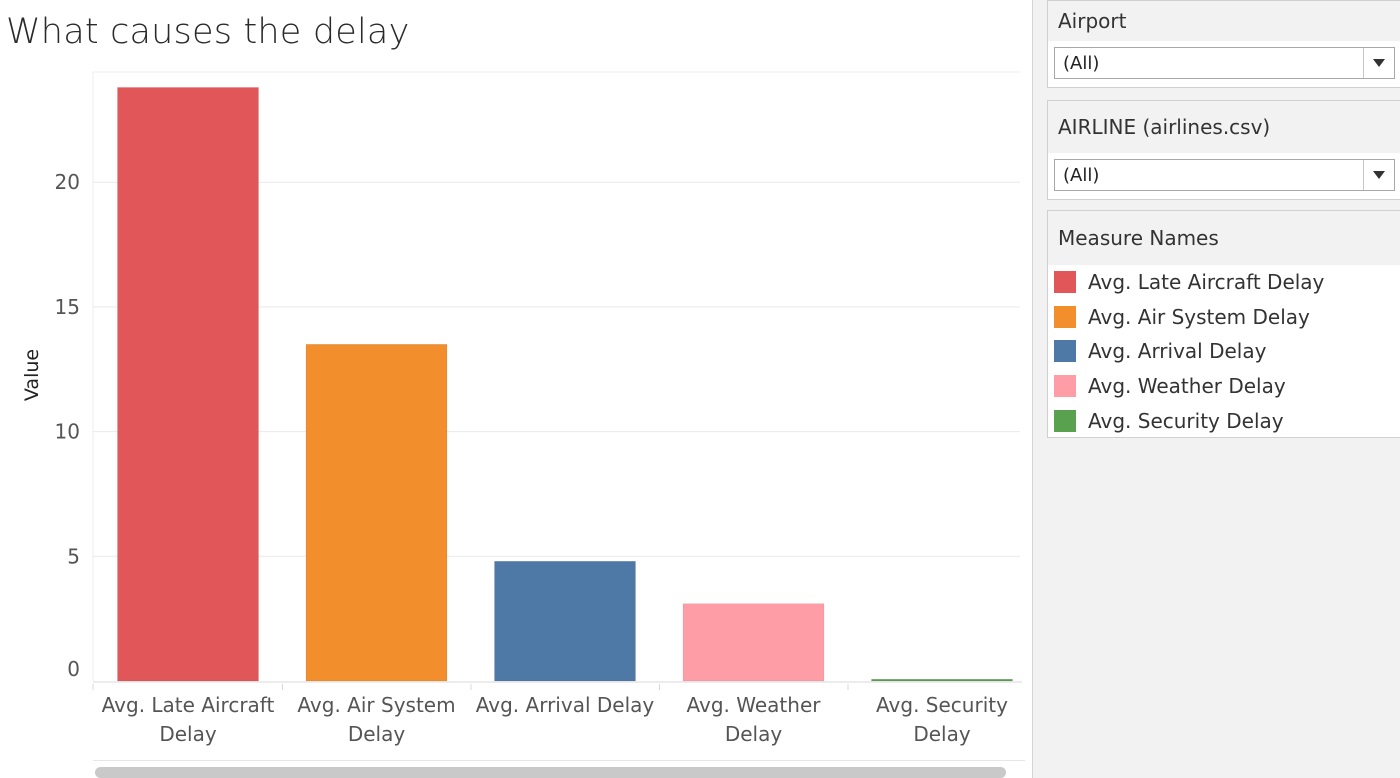  Describe the element at coordinates (1177, 351) in the screenshot. I see `legend-label: Avg. Arrival Delay` at that location.